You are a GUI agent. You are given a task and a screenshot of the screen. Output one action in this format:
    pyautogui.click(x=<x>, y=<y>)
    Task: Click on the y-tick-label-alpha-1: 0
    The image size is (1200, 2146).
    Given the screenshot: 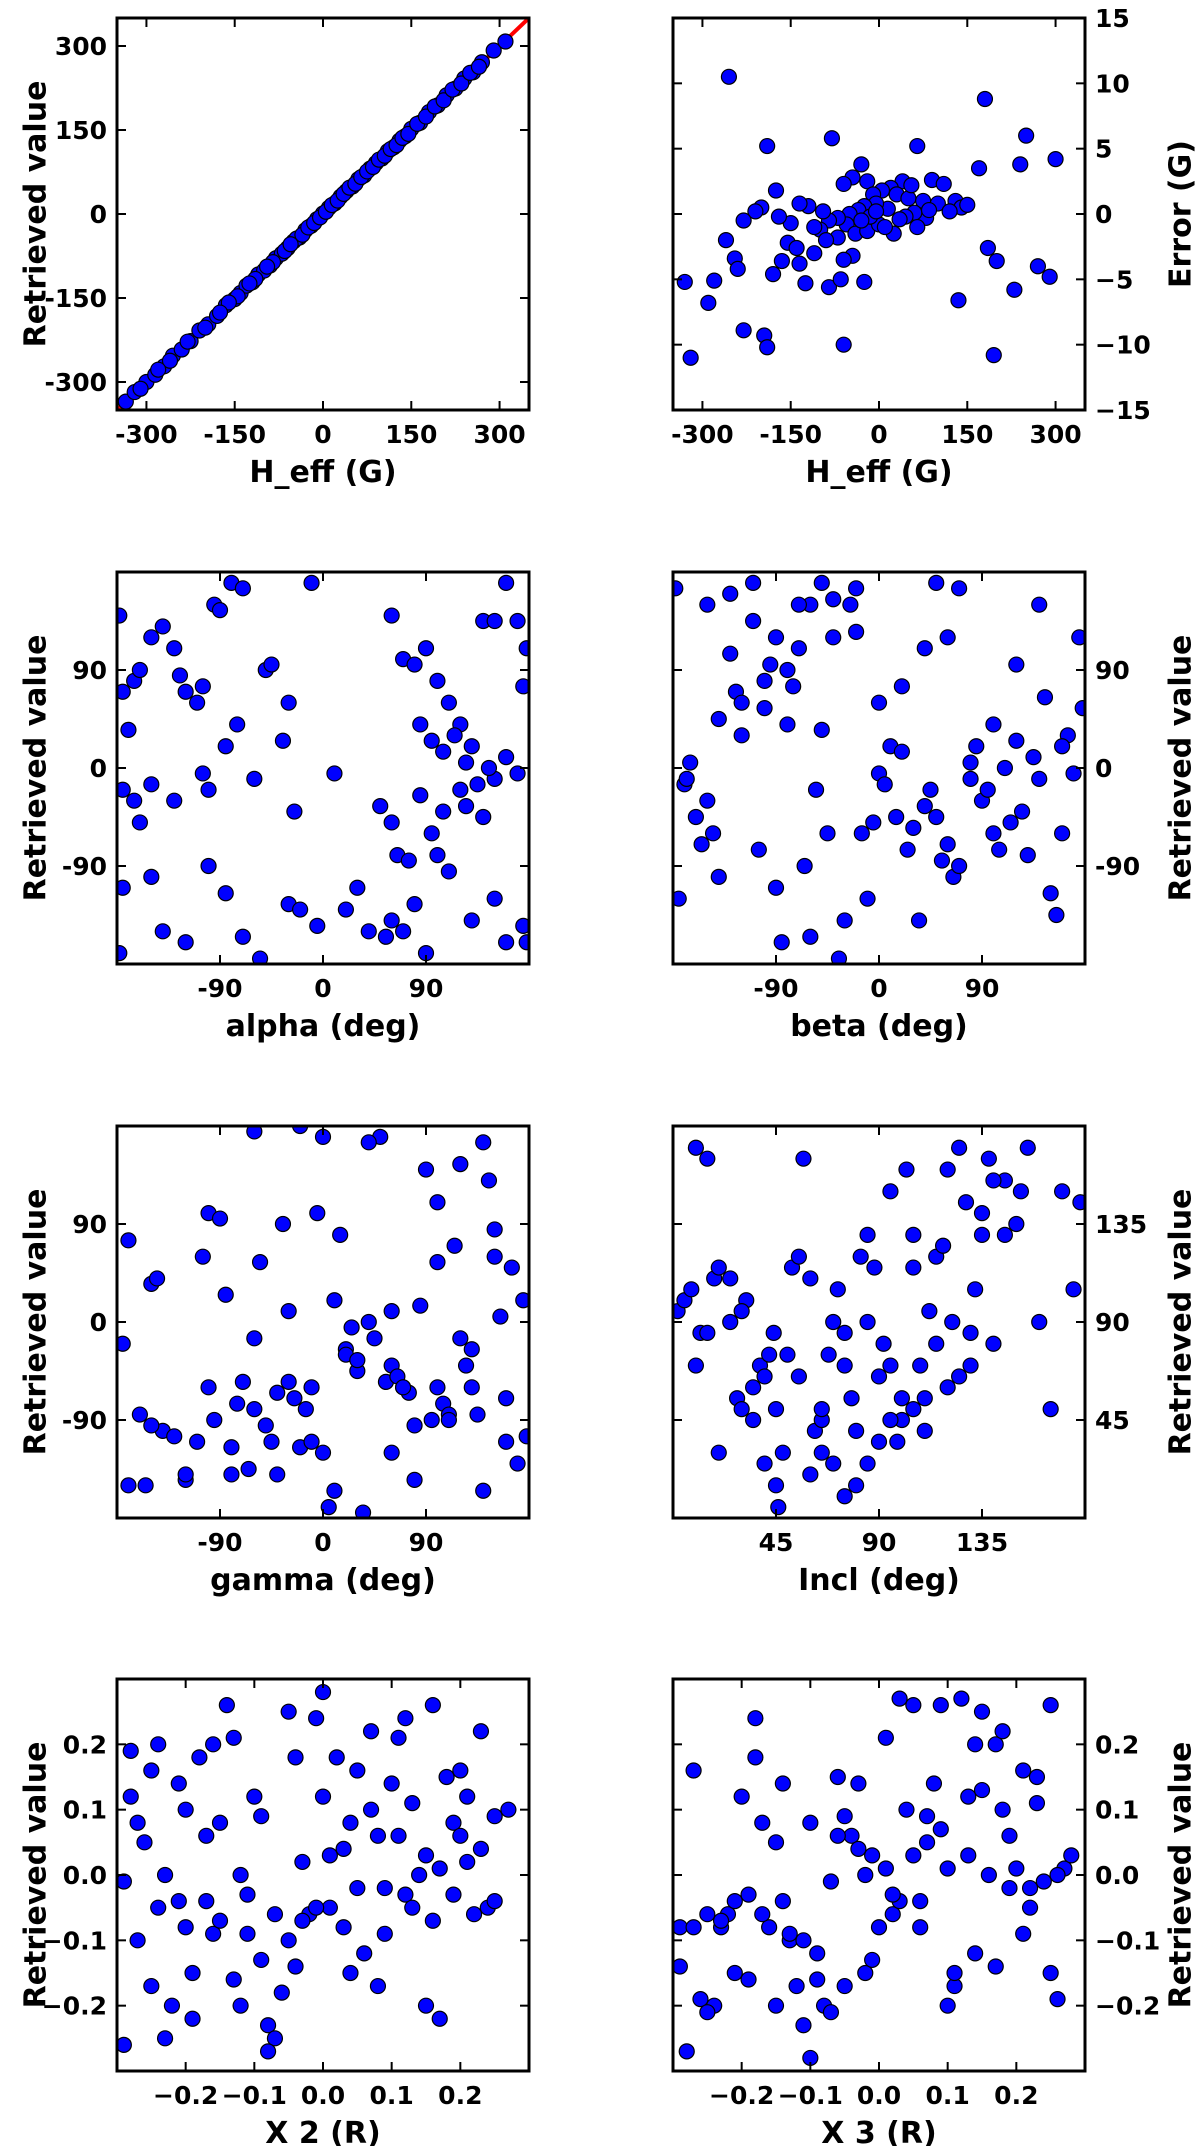 What is the action you would take?
    pyautogui.click(x=98, y=768)
    